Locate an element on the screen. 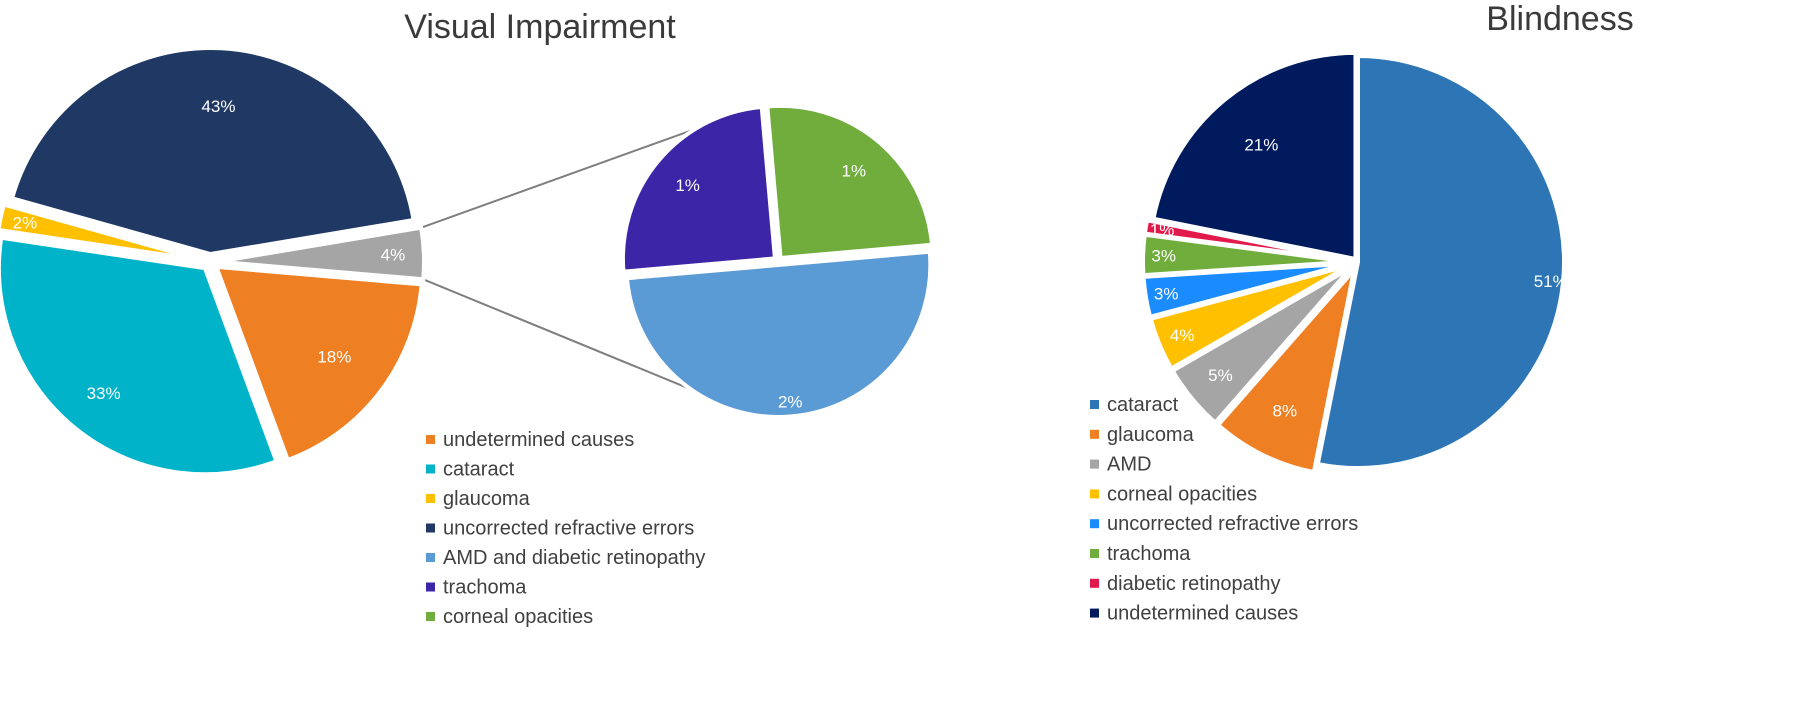 The height and width of the screenshot is (722, 1800). bl-label-cataract: 51% is located at coordinates (1551, 281).